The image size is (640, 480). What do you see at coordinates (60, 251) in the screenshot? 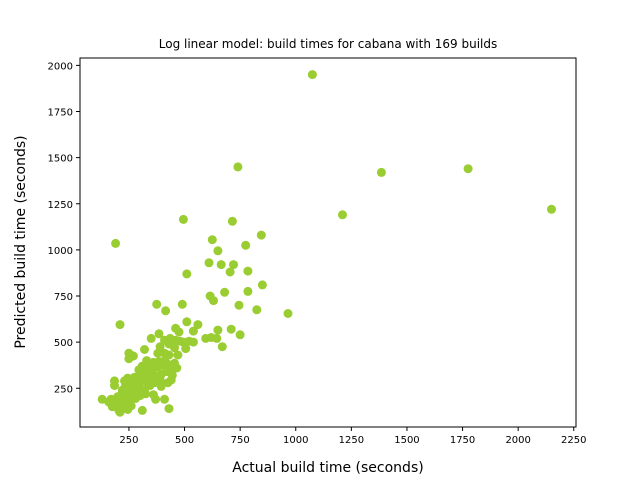
I see `y-tick-label: 1000` at bounding box center [60, 251].